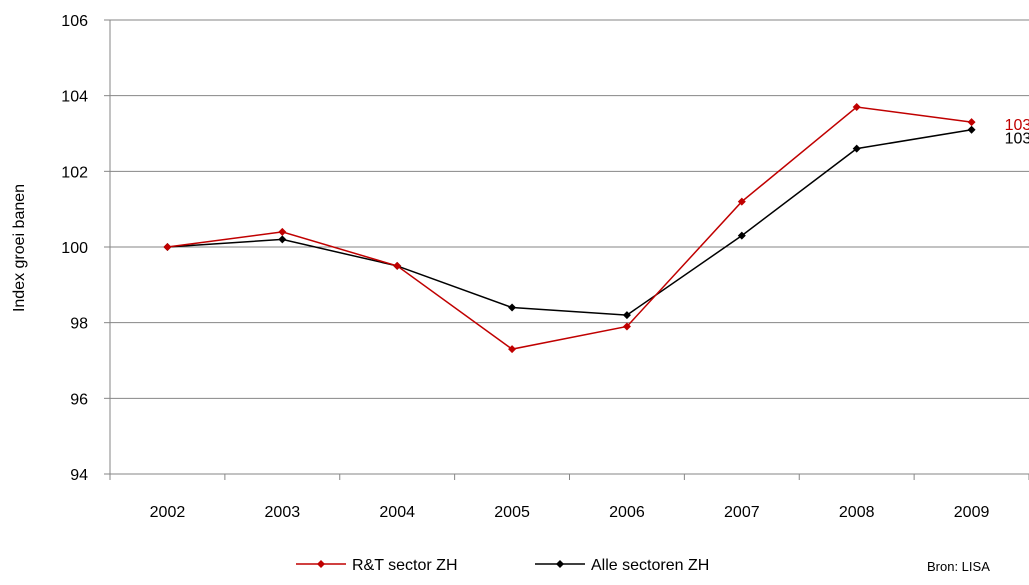  Describe the element at coordinates (627, 512) in the screenshot. I see `x-tick-label: 2006` at that location.